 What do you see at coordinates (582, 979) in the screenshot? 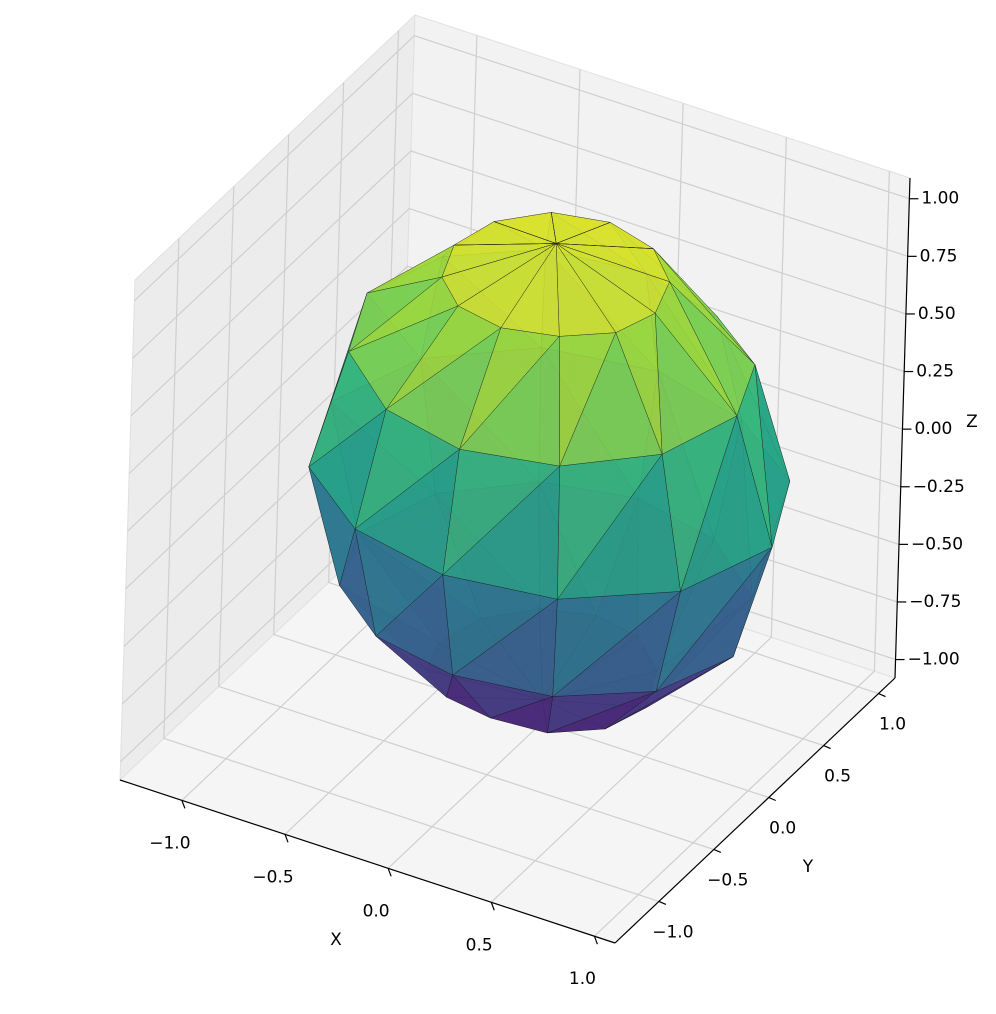
I see `x-tick-label: 1.0` at bounding box center [582, 979].